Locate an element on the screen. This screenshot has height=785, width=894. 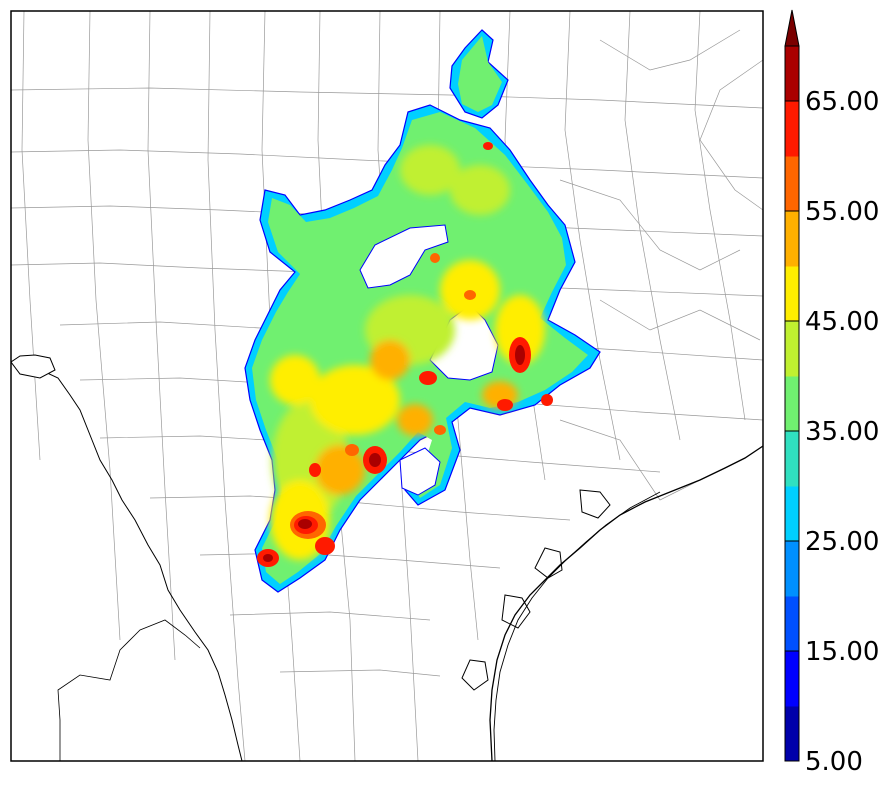
colorbar-tick-label: 55.00 is located at coordinates (842, 212).